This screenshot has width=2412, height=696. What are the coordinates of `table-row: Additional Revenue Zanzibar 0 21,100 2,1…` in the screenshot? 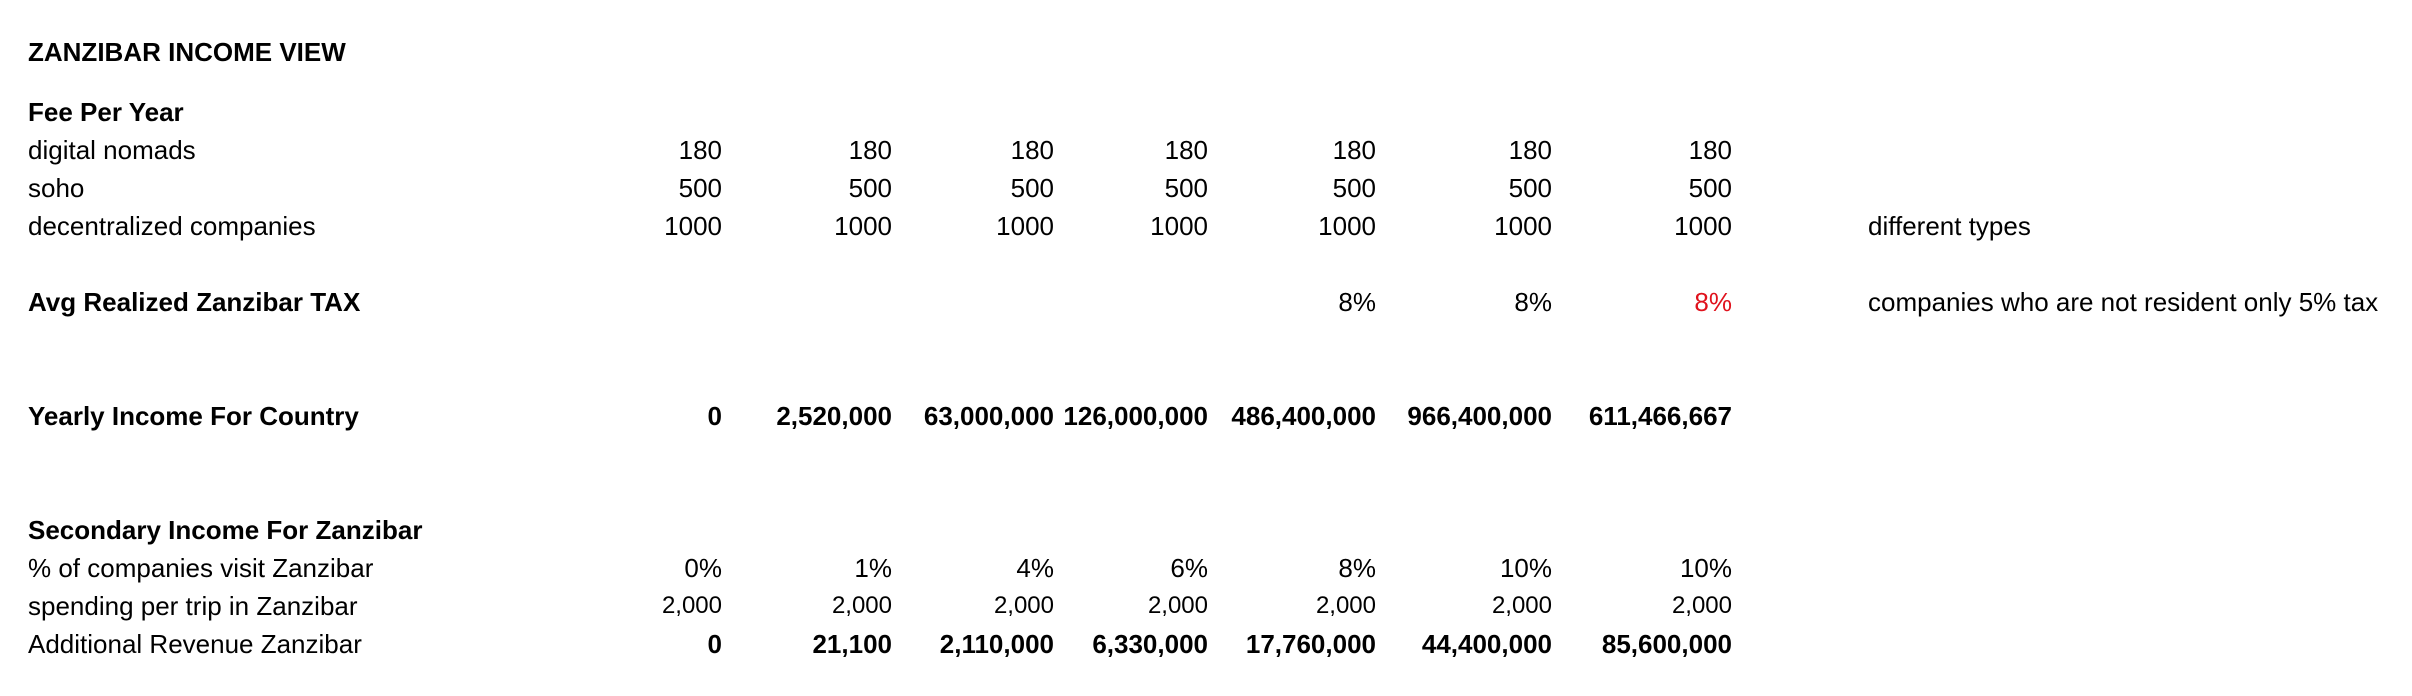 It's located at (1206, 644).